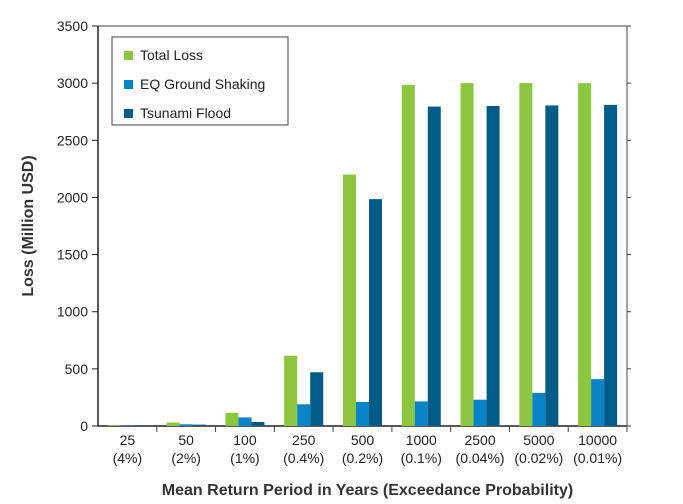 The image size is (683, 504). I want to click on legend: Total Loss EQ Ground Shaking Tsunami Flood, so click(200, 81).